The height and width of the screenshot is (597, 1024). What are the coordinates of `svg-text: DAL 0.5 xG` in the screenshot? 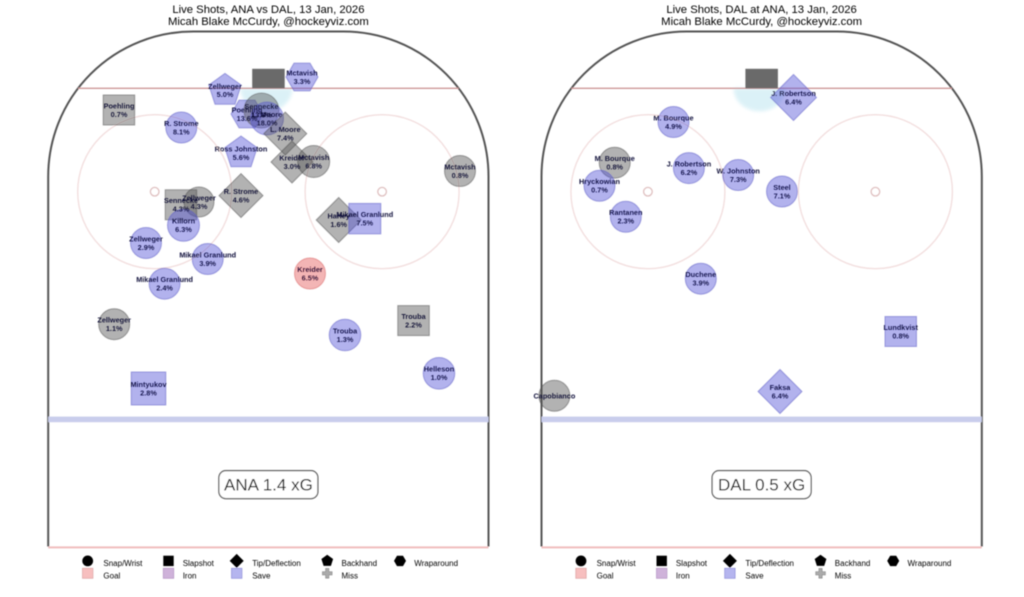 It's located at (761, 484).